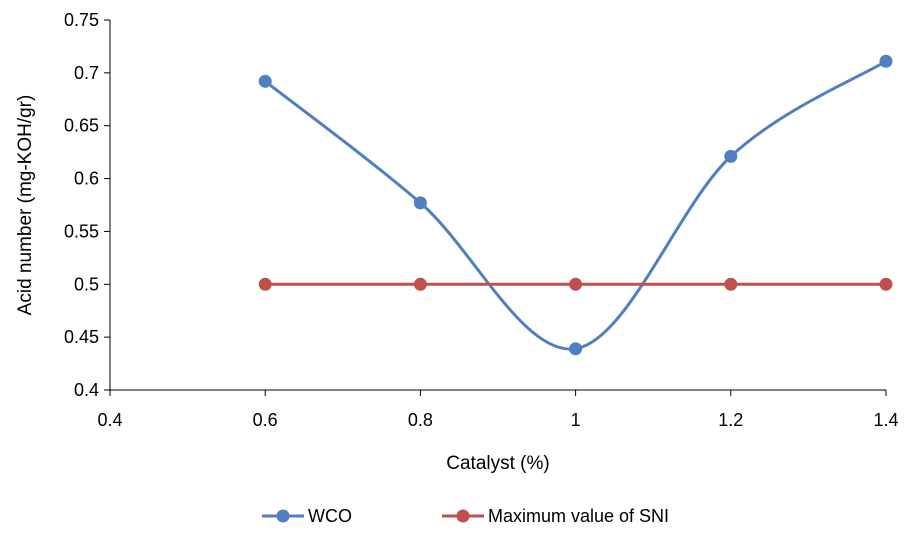  Describe the element at coordinates (109, 420) in the screenshot. I see `x-tick-label: 0.4` at that location.